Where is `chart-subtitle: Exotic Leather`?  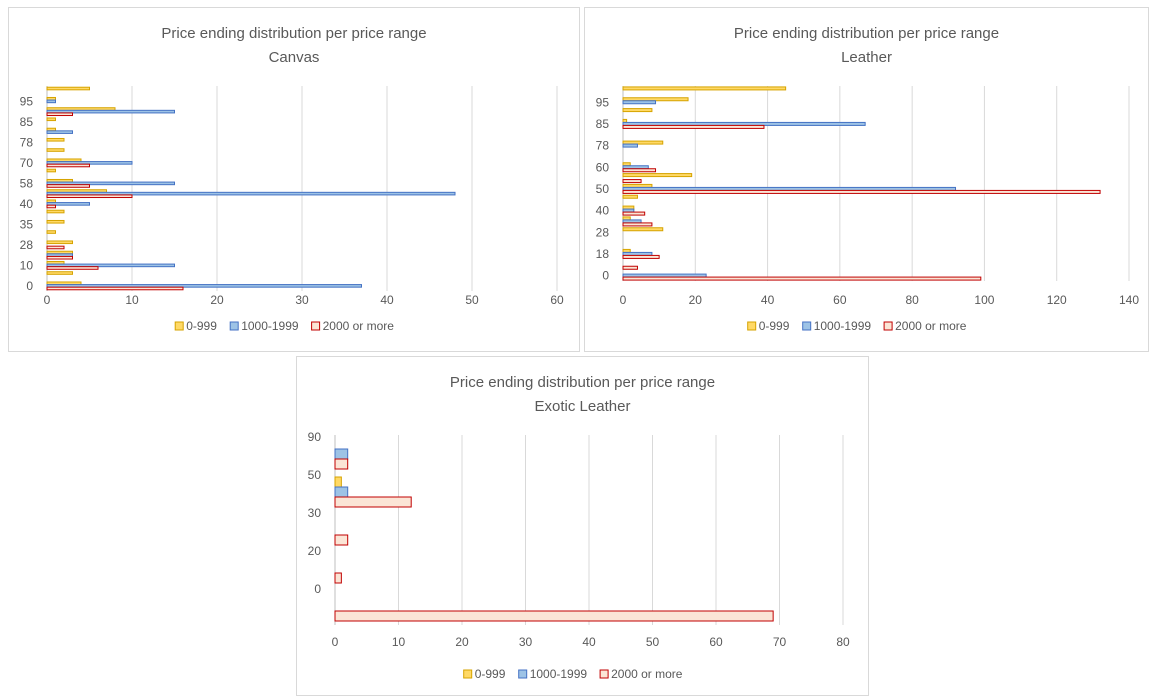
chart-subtitle: Exotic Leather is located at coordinates (583, 406).